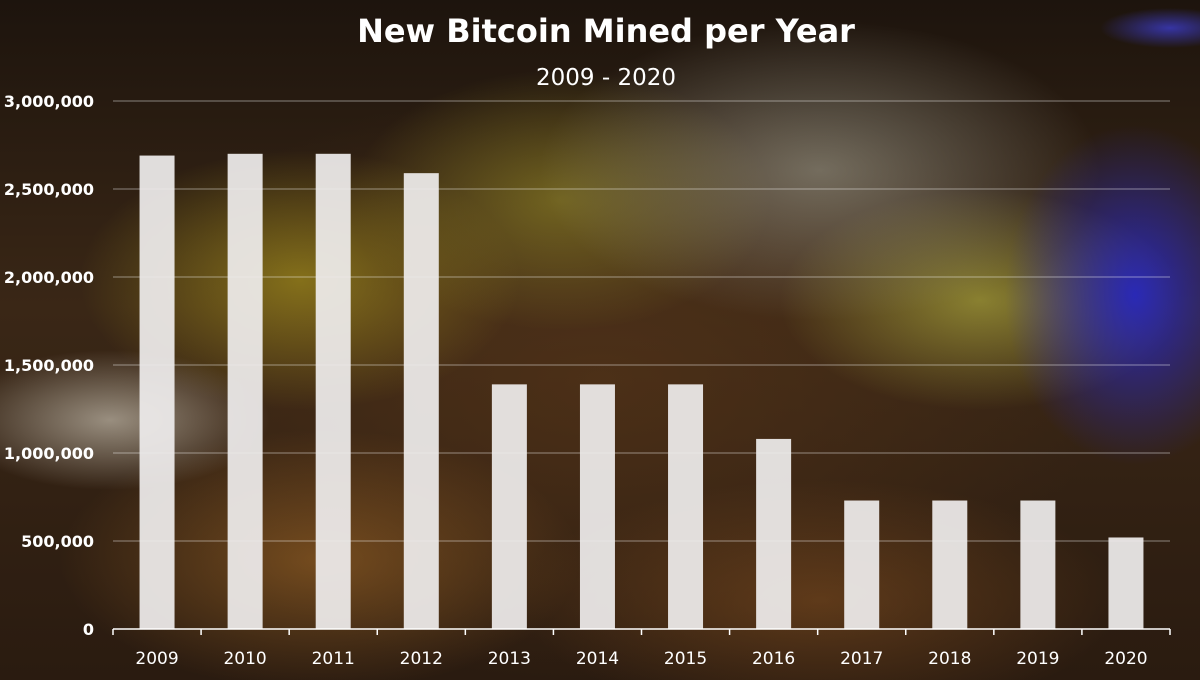 The height and width of the screenshot is (680, 1200). I want to click on bar-2012, so click(421, 401).